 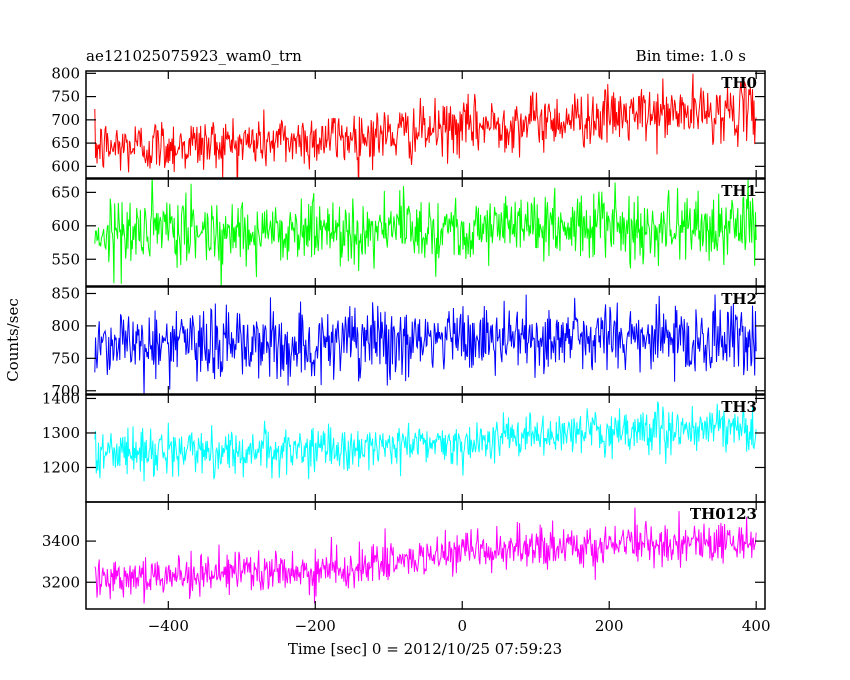 What do you see at coordinates (425, 441) in the screenshot?
I see `series-line-th3` at bounding box center [425, 441].